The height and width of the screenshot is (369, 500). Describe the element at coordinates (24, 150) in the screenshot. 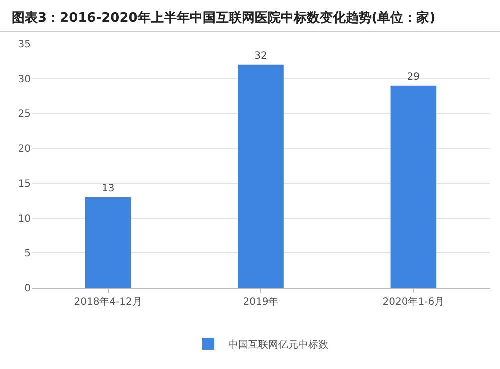

I see `y-tick-label: 20` at that location.